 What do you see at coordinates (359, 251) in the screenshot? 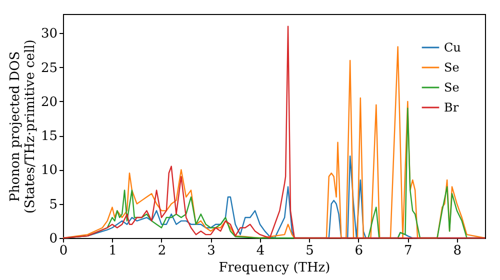
I see `x-tick-label: 6` at bounding box center [359, 251].